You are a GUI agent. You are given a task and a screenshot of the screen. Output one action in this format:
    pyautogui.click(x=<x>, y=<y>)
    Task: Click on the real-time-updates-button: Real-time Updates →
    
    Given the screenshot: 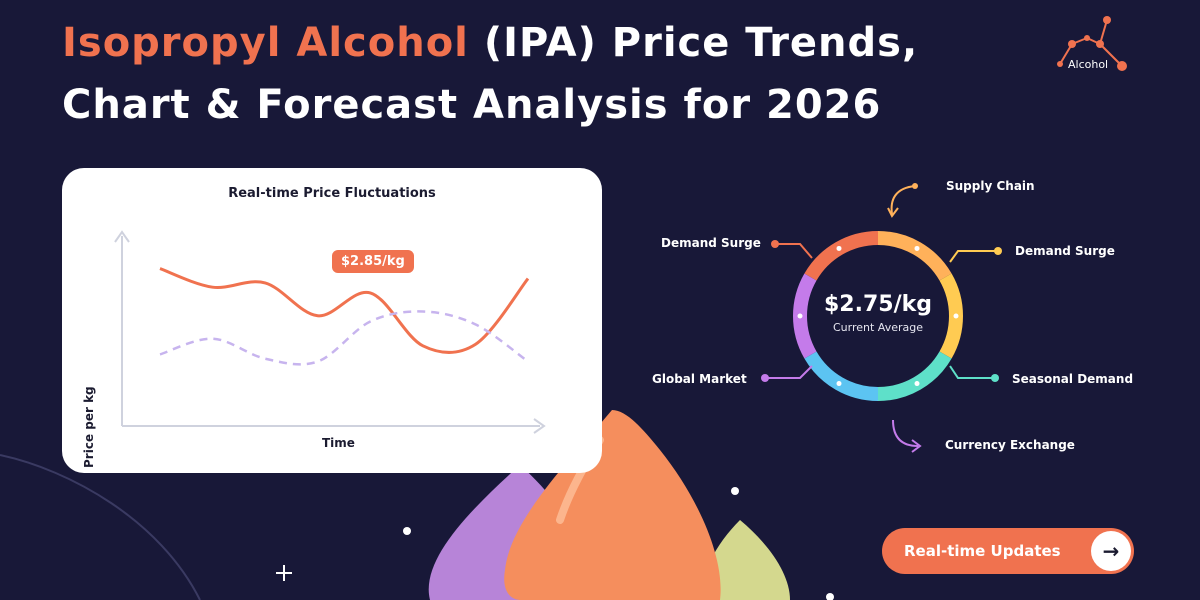 What is the action you would take?
    pyautogui.click(x=1008, y=551)
    